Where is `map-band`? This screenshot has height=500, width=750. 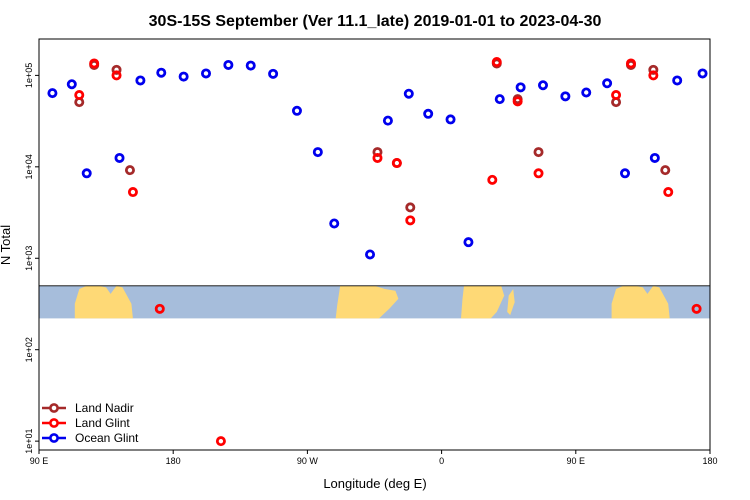
map-band is located at coordinates (374, 302).